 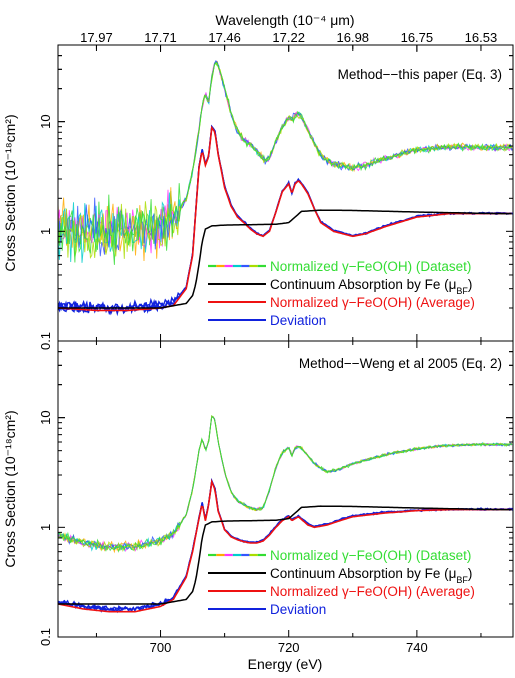 I want to click on panel-bottom-legend-label-dataset: Normalized γ−FeO(OH) (Dataset), so click(x=370, y=555).